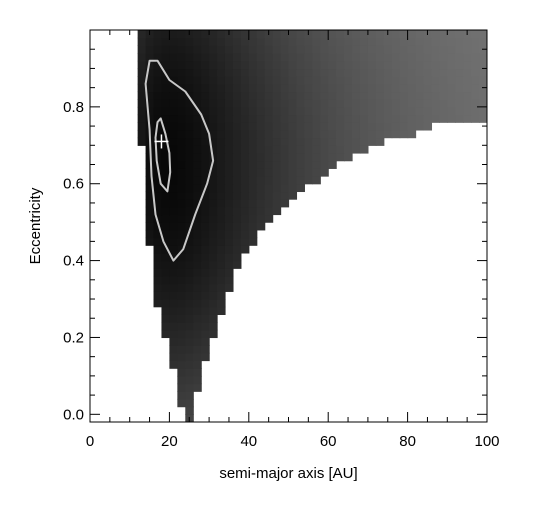 Image resolution: width=533 pixels, height=512 pixels. What do you see at coordinates (73, 261) in the screenshot?
I see `y-tick-label: 0.4` at bounding box center [73, 261].